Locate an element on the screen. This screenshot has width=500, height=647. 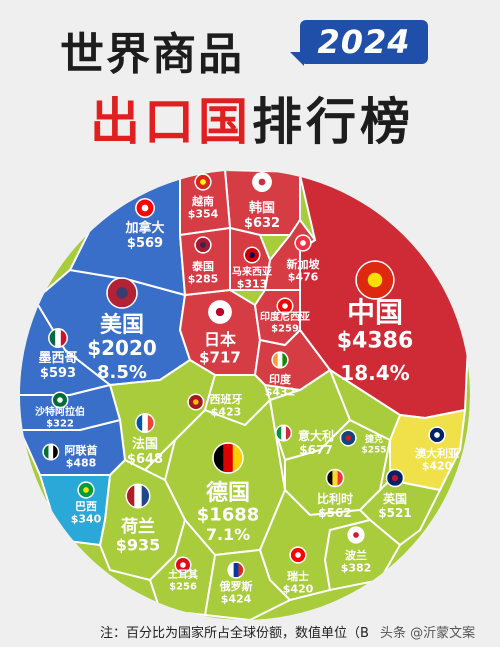
label-name-sg: 新加坡 is located at coordinates (304, 264).